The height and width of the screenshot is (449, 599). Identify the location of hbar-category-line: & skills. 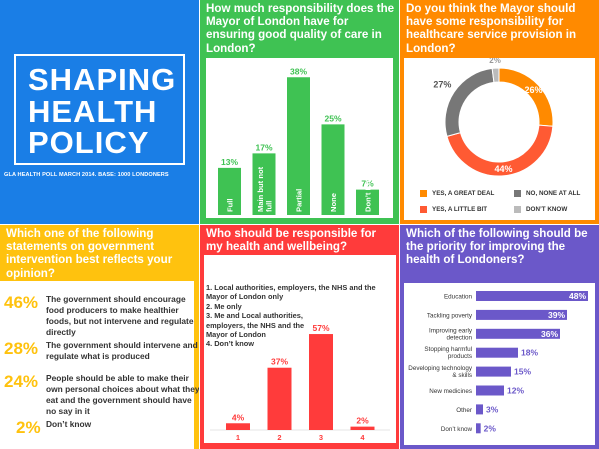
(462, 375).